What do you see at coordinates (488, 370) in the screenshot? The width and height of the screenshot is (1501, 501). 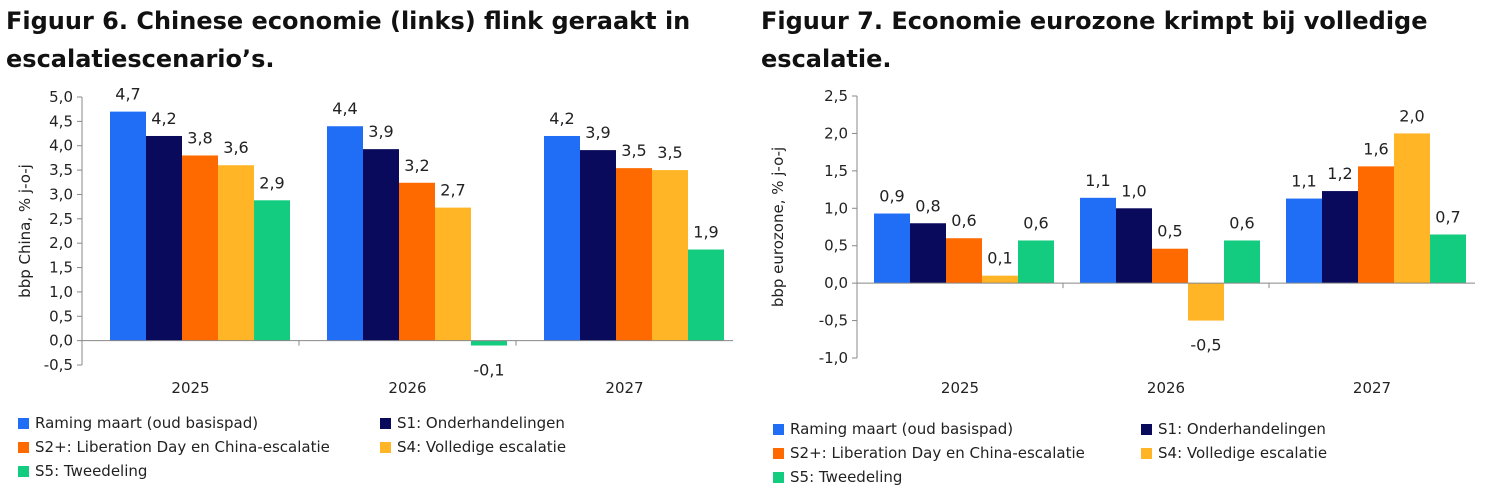 I see `data-label: -0,1` at bounding box center [488, 370].